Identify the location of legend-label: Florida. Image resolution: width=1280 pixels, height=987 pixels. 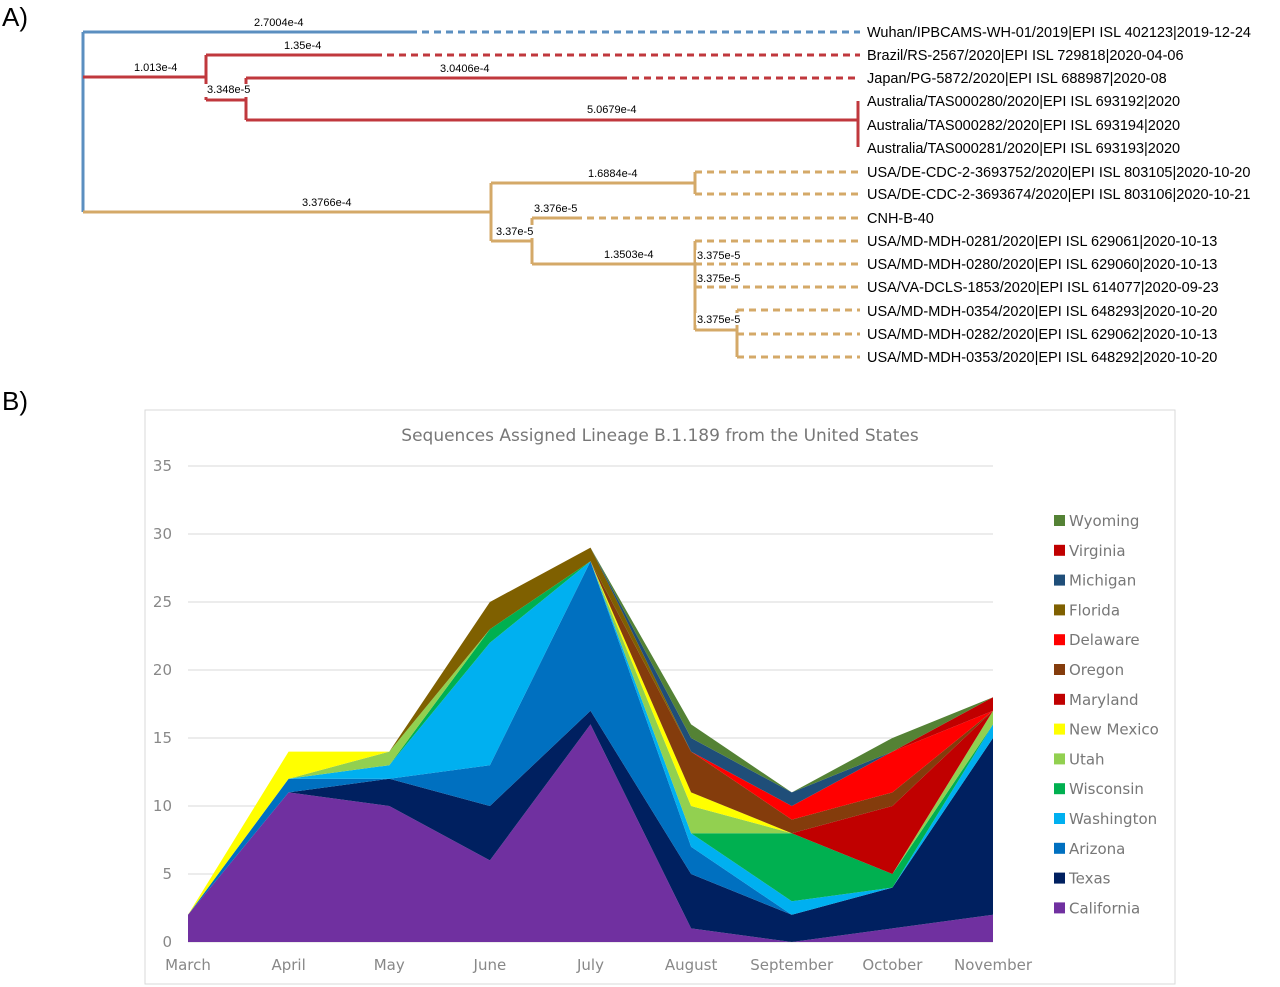
(1094, 610).